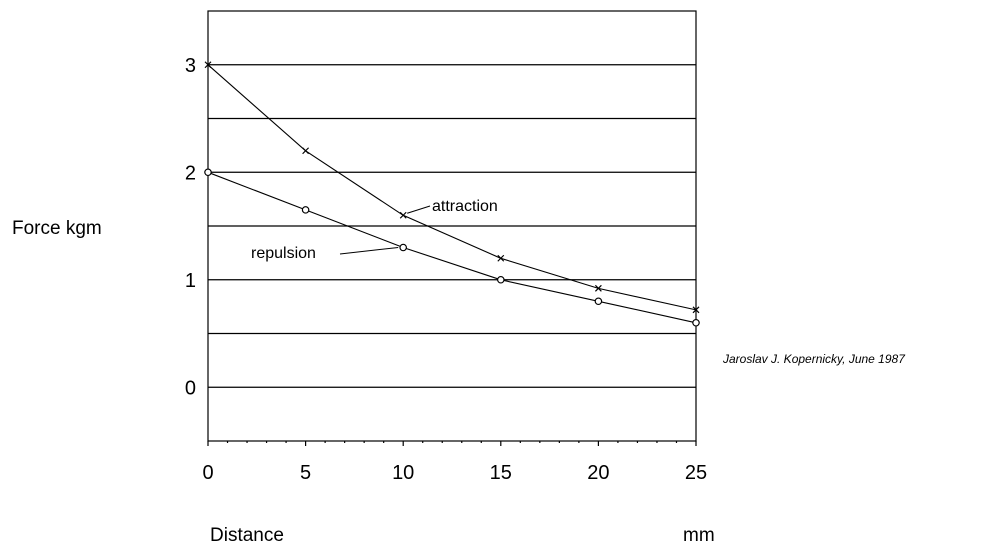  Describe the element at coordinates (57, 228) in the screenshot. I see `y-axis-label: Force kgm` at that location.